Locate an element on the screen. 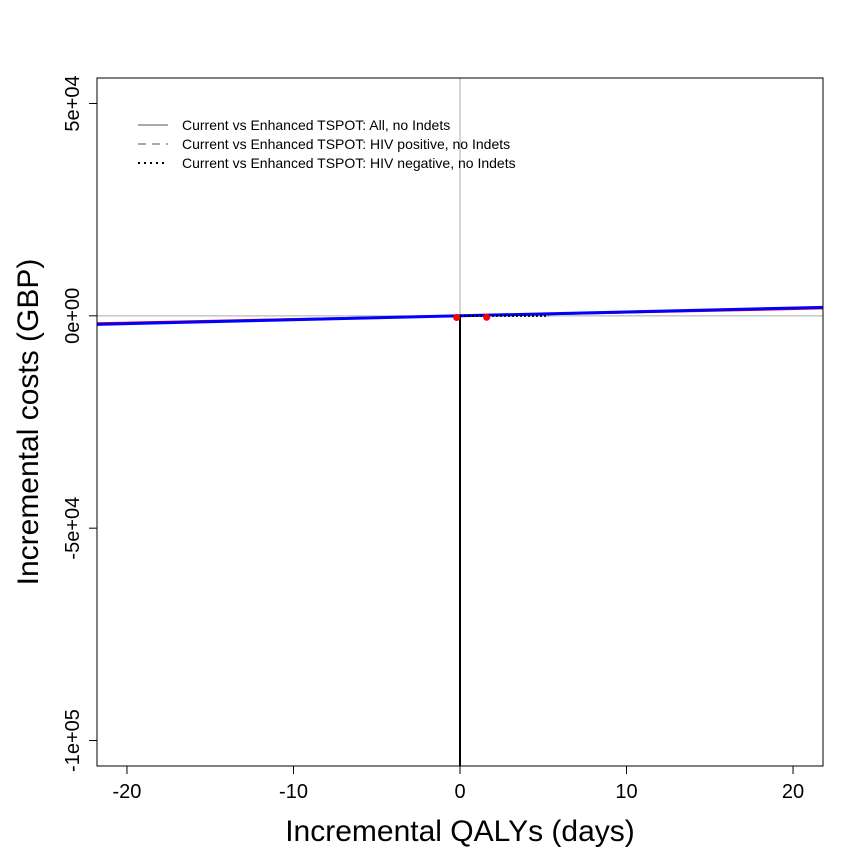  x-tick-label: -20 is located at coordinates (127, 792).